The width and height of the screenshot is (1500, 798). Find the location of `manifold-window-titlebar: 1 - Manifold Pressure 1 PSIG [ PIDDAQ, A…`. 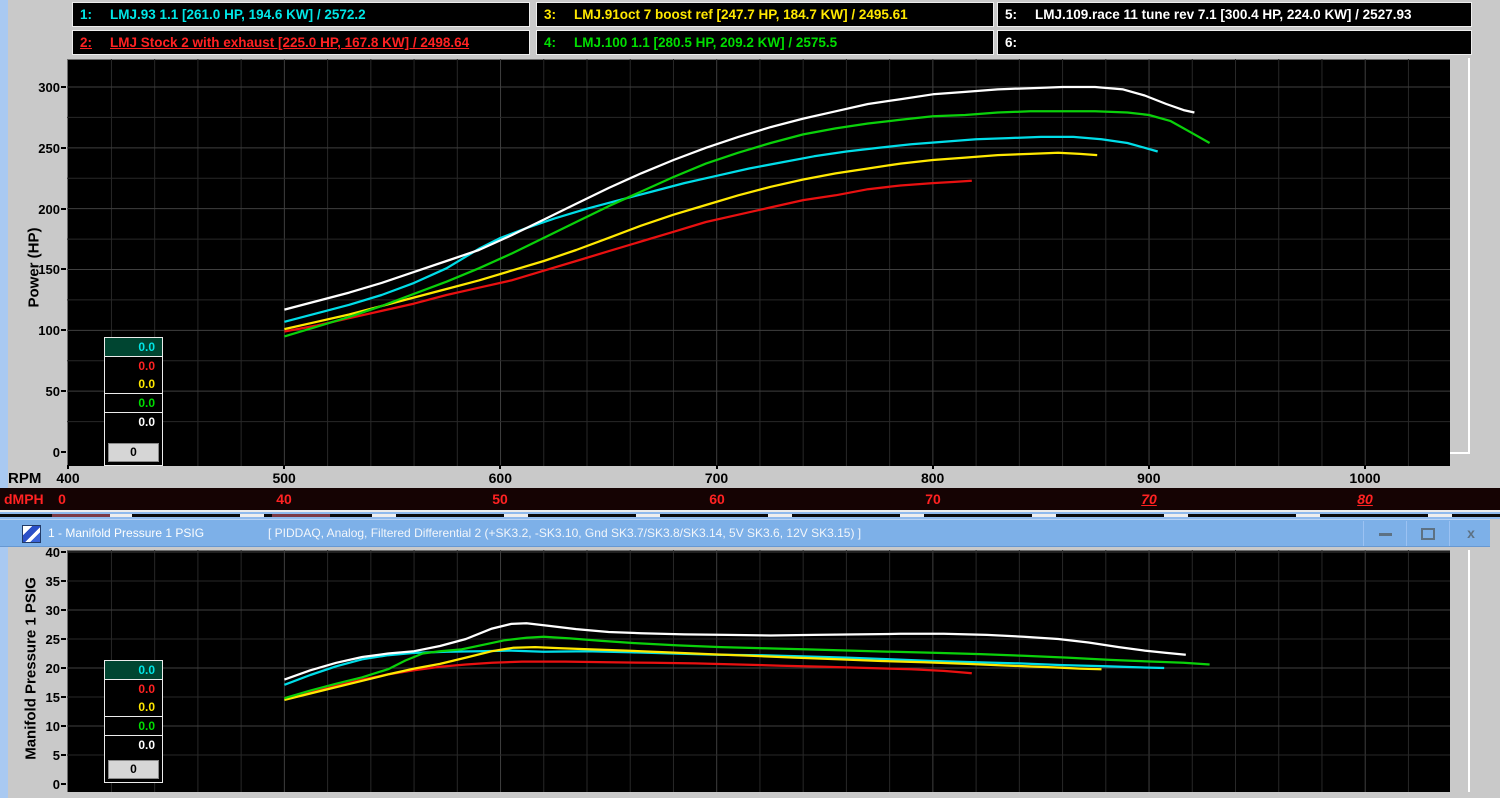

manifold-window-titlebar: 1 - Manifold Pressure 1 PSIG [ PIDDAQ, A… is located at coordinates (750, 533).